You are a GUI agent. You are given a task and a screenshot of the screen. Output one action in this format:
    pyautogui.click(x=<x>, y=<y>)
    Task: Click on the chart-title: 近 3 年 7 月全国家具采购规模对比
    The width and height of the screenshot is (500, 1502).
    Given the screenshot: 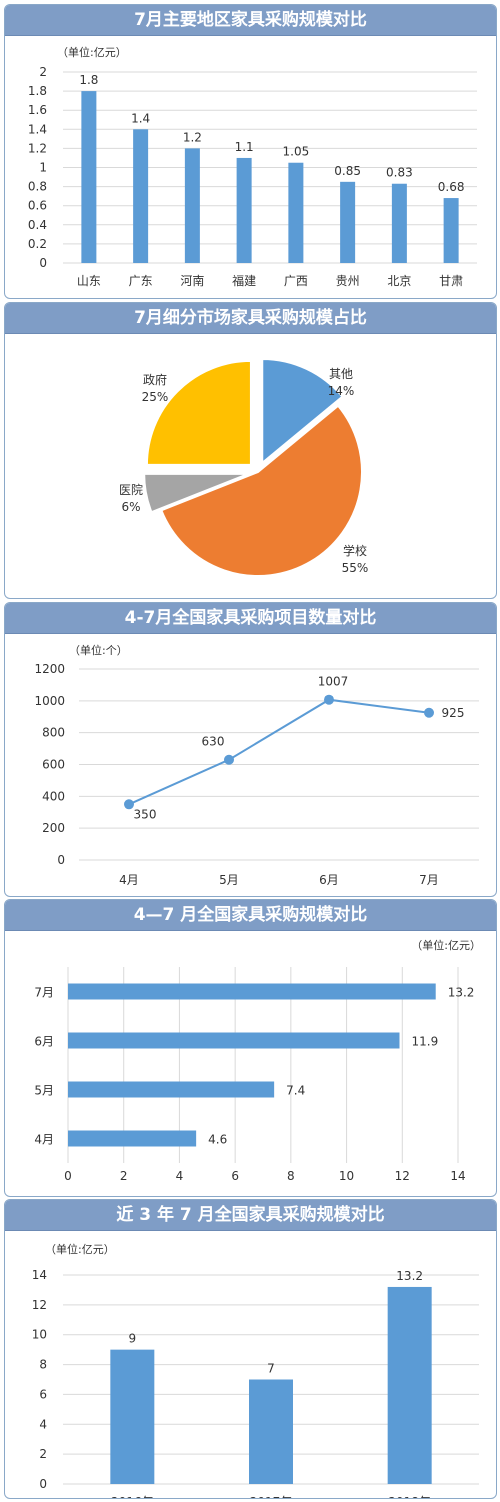 What is the action you would take?
    pyautogui.click(x=250, y=1215)
    